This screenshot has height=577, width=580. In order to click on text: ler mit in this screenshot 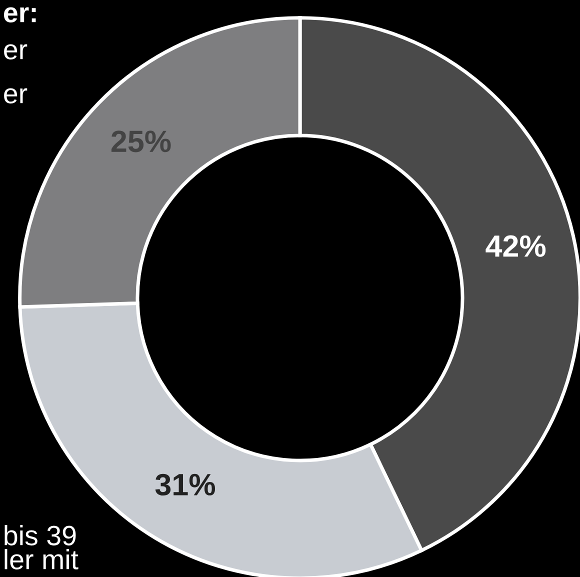, I will do `click(41, 559)`.